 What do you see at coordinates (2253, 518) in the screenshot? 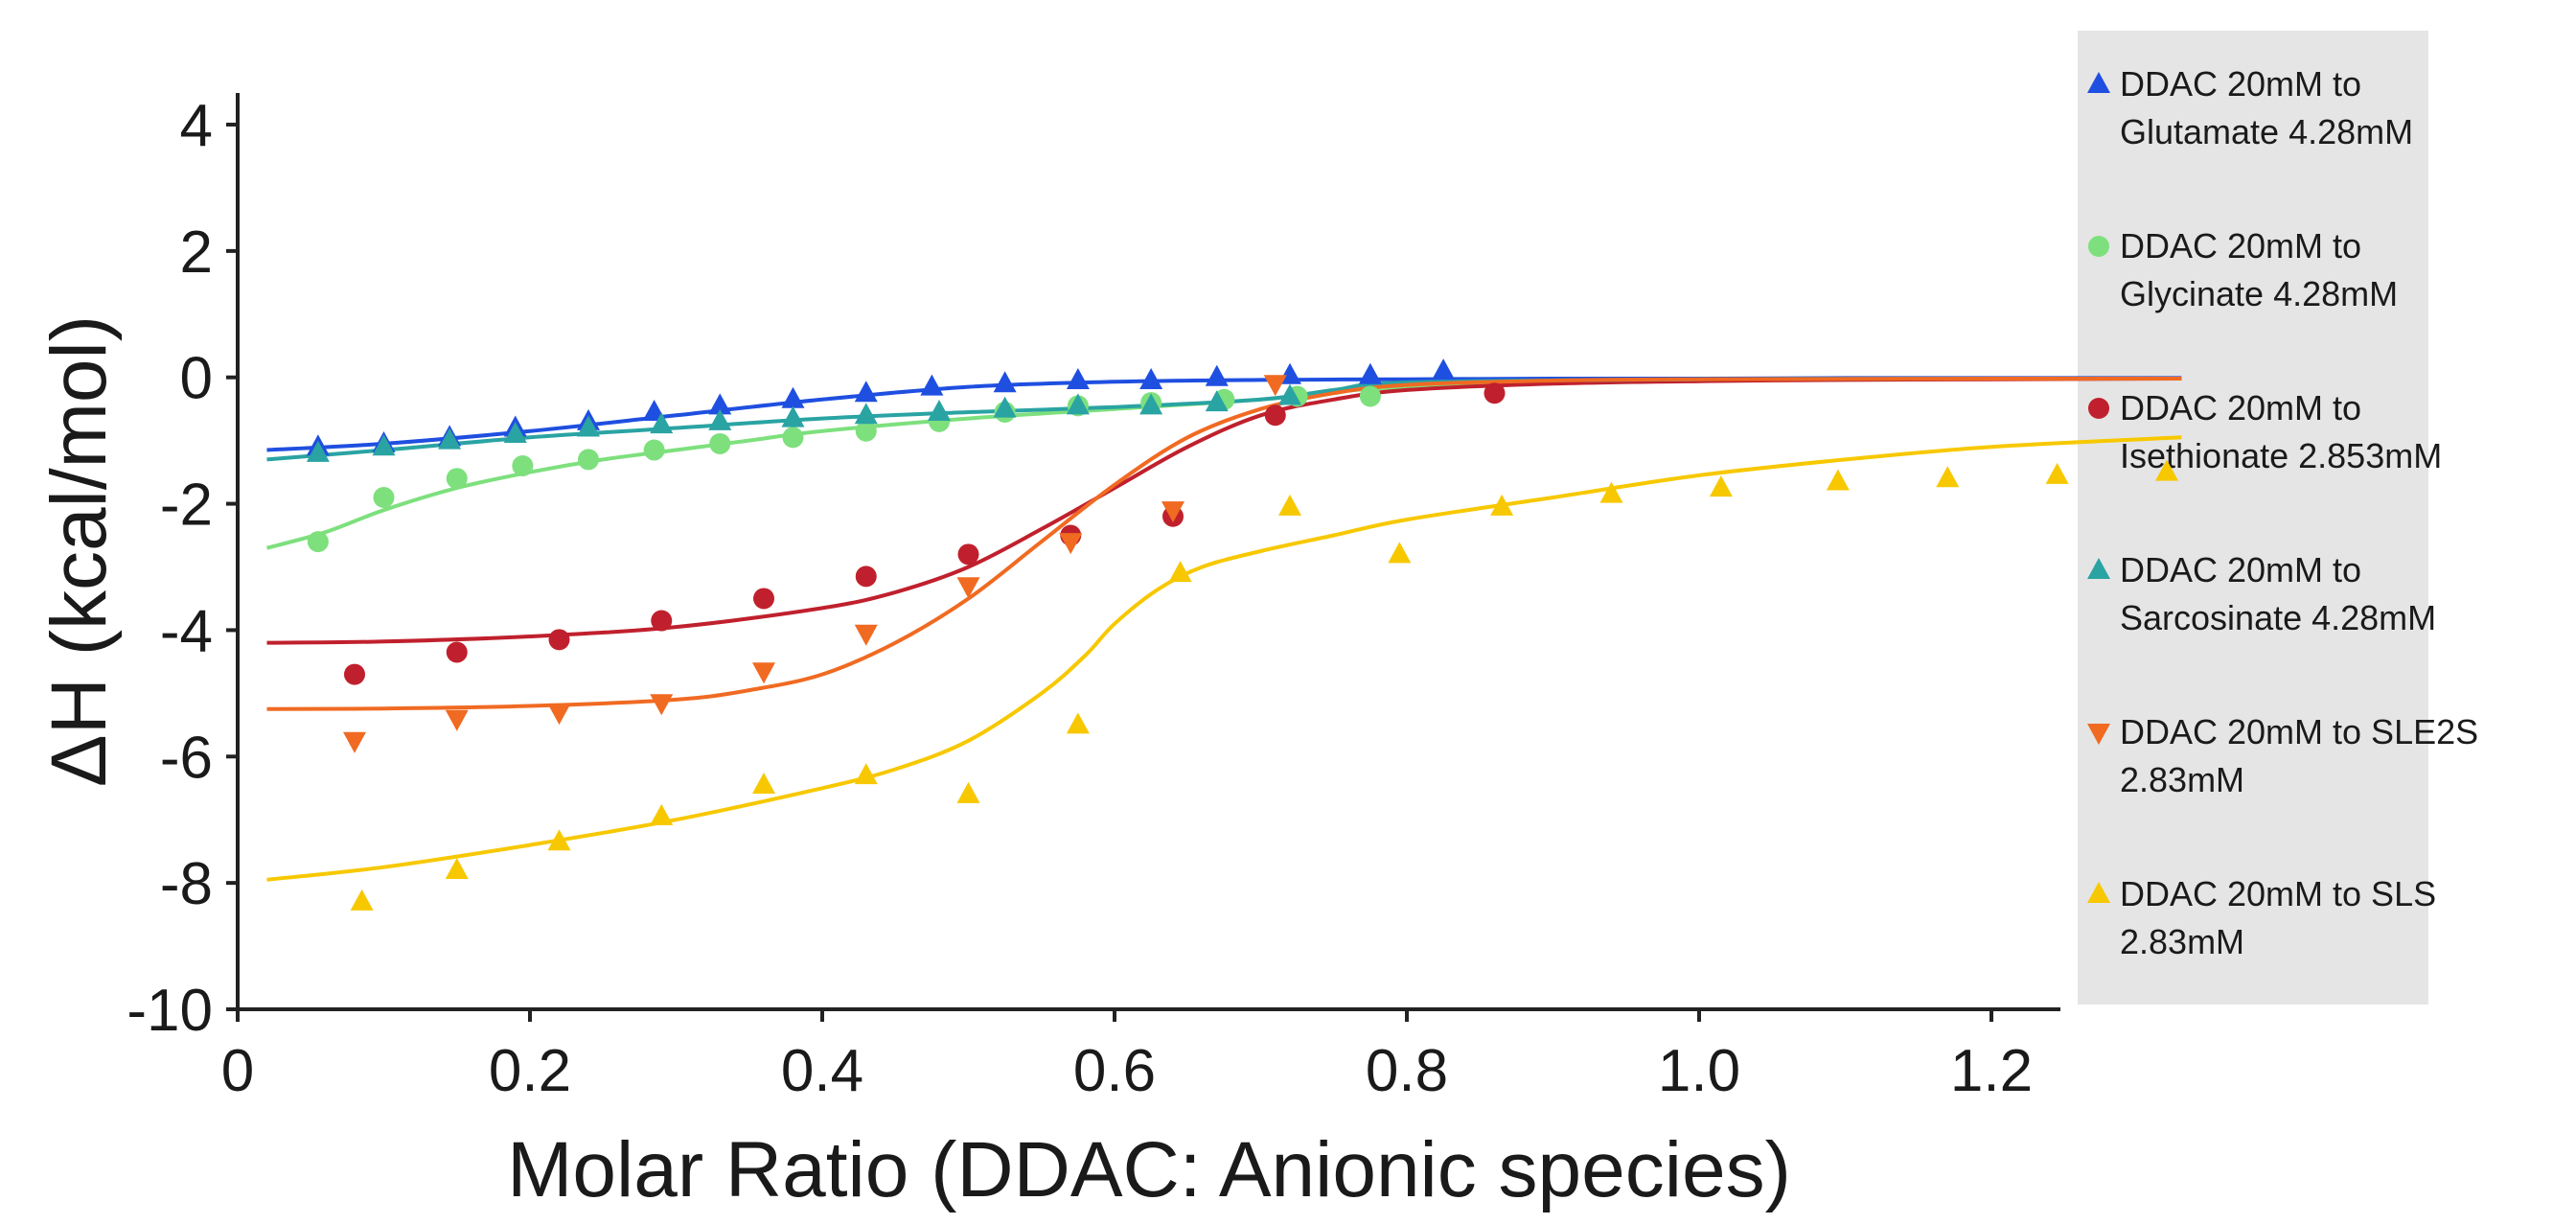
I see `legend-box` at bounding box center [2253, 518].